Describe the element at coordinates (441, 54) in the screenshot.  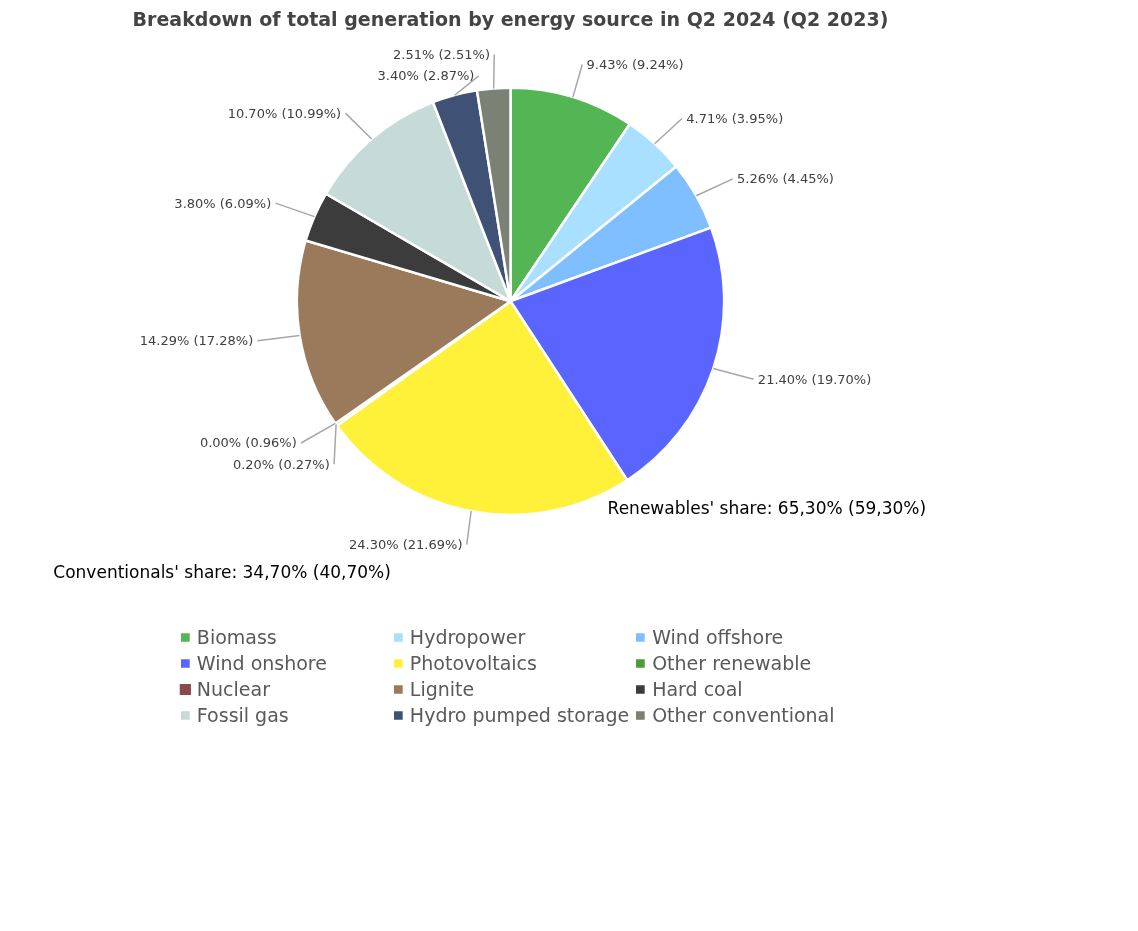
I see `data-label: 2.51% (2.51%)` at that location.